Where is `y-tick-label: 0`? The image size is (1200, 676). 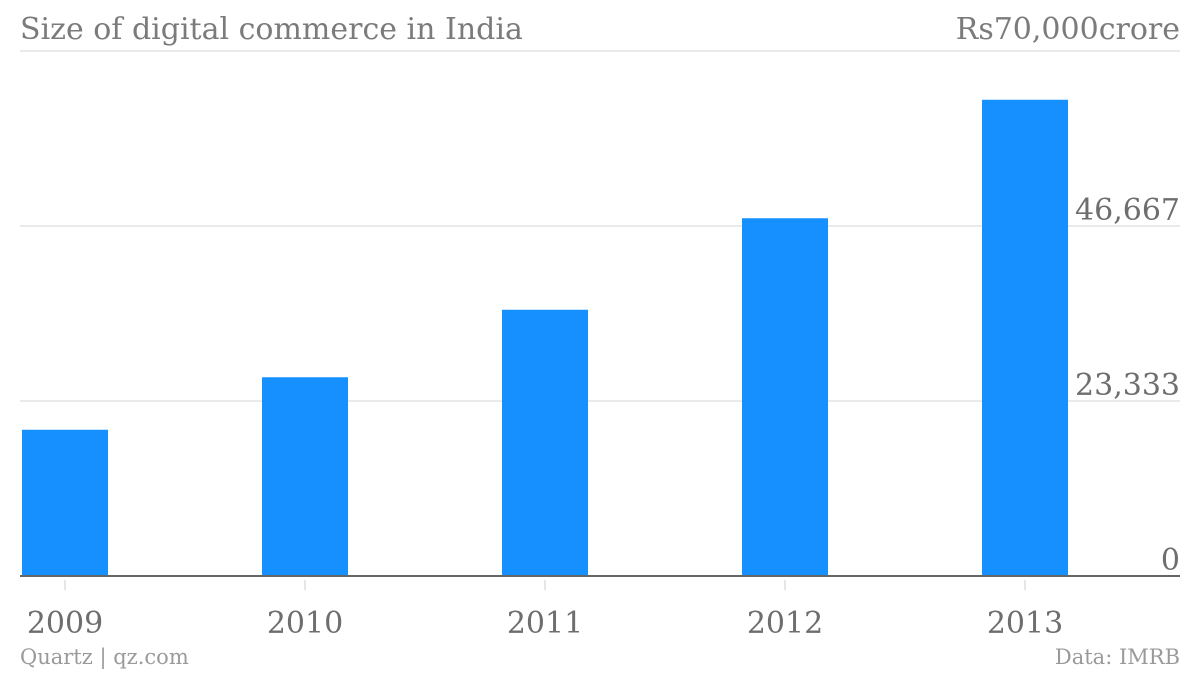 y-tick-label: 0 is located at coordinates (1170, 560).